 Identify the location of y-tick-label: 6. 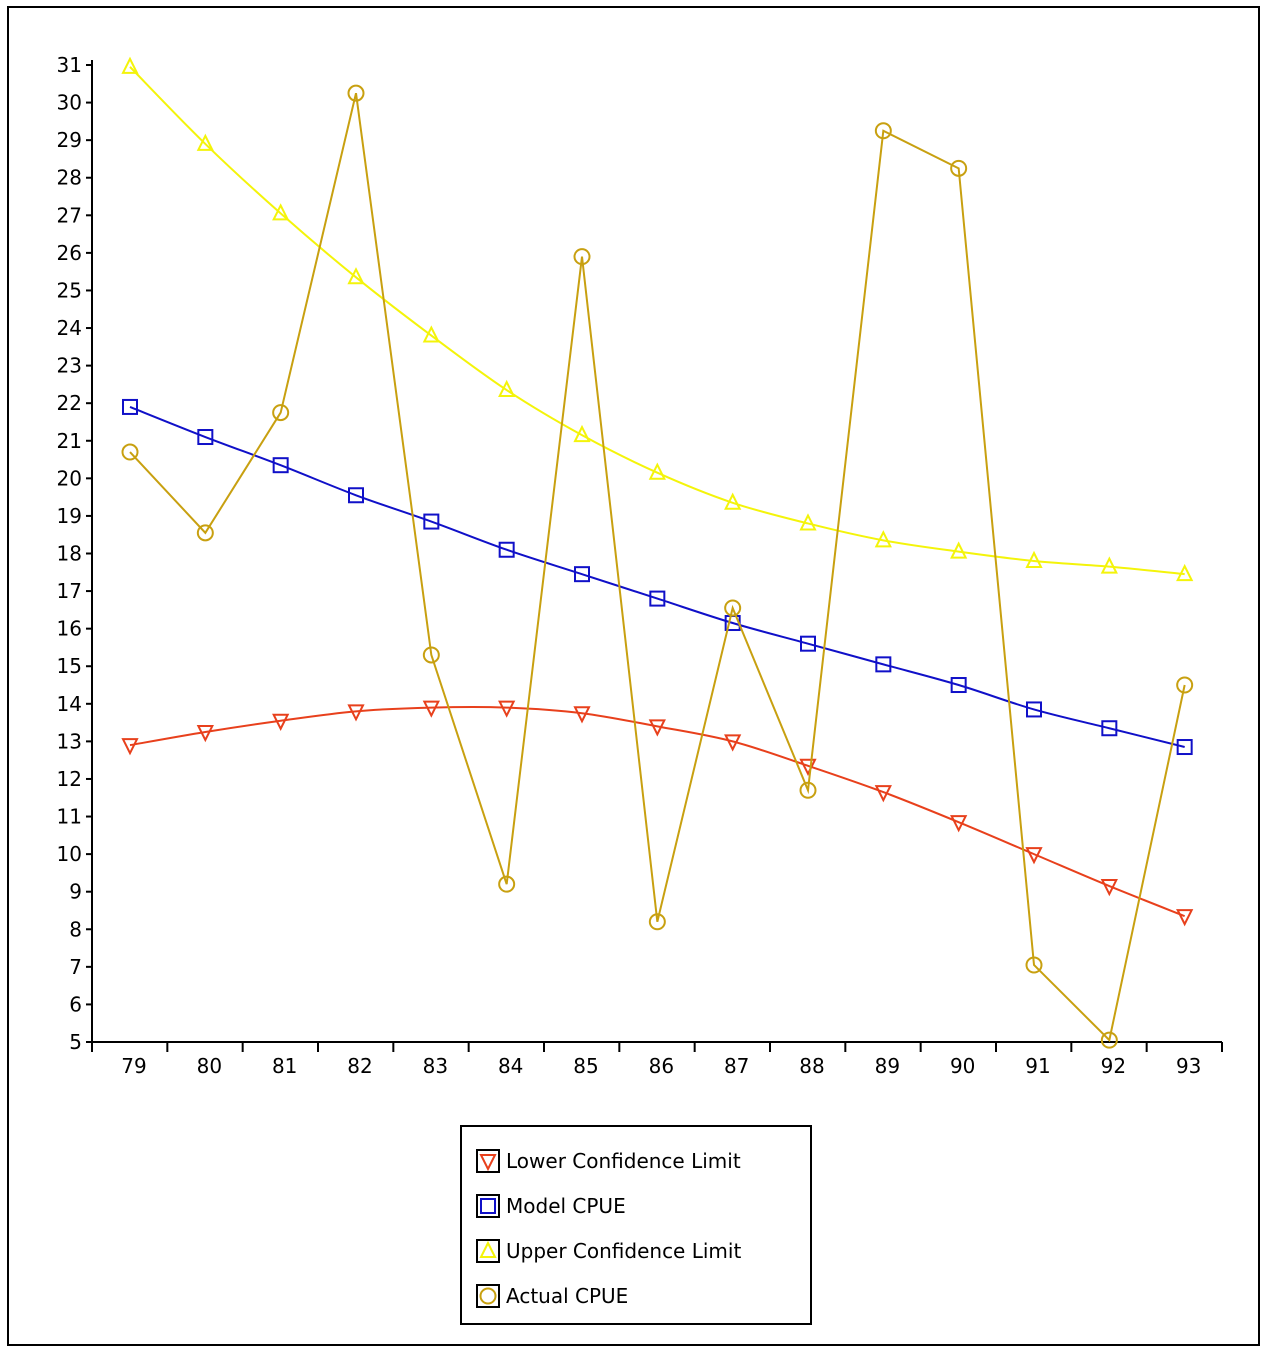
(75, 1004).